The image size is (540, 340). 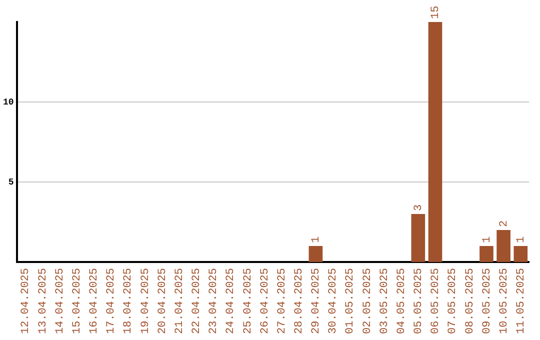 What do you see at coordinates (419, 207) in the screenshot?
I see `data-label: 3` at bounding box center [419, 207].